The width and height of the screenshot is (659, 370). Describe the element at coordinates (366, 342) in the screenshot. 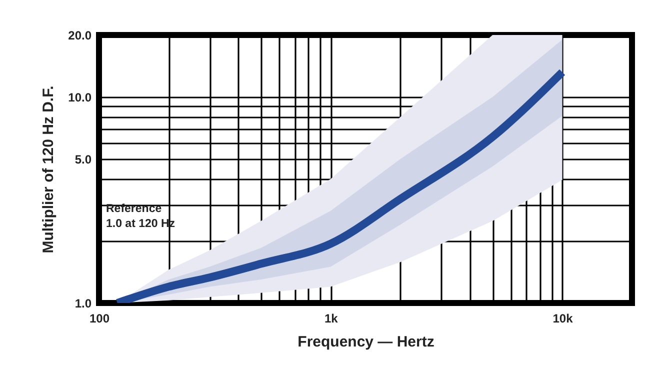

I see `x-axis-title: Frequency — Hertz` at that location.